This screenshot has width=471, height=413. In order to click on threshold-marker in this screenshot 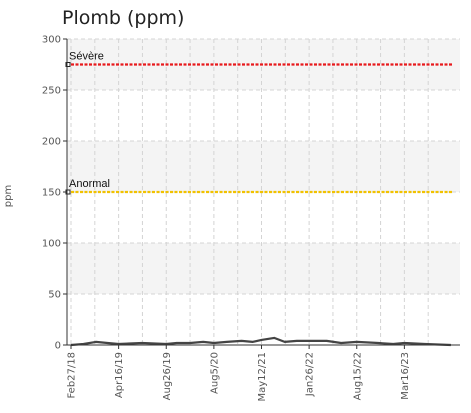, I will do `click(68, 64)`.